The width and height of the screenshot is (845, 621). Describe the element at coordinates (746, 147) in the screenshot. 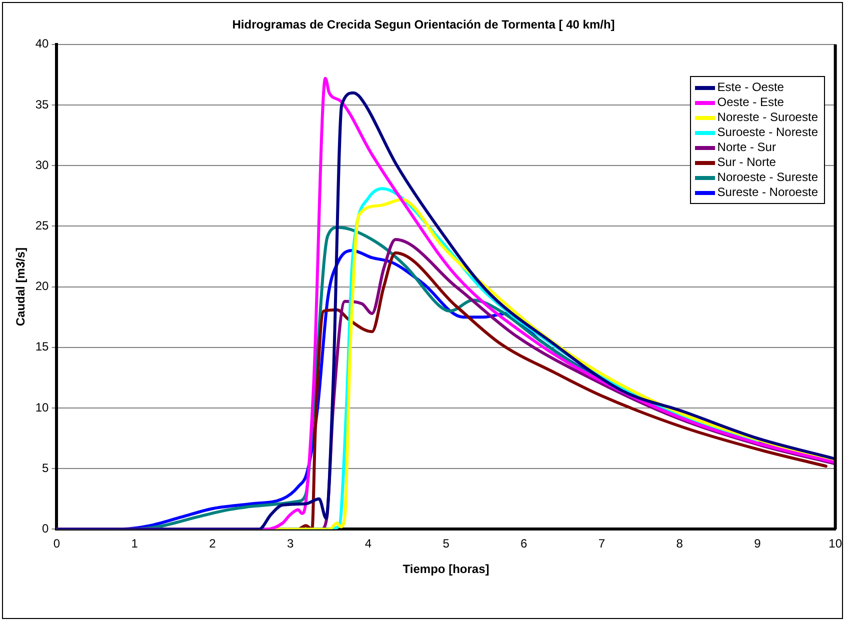

I see `legend-label: Norte - Sur` at that location.